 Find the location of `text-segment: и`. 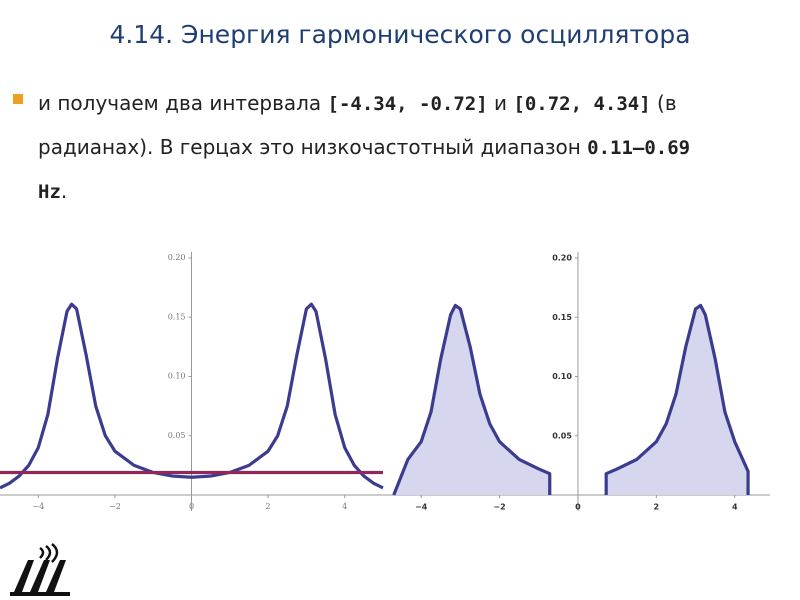

text-segment: и is located at coordinates (500, 103).